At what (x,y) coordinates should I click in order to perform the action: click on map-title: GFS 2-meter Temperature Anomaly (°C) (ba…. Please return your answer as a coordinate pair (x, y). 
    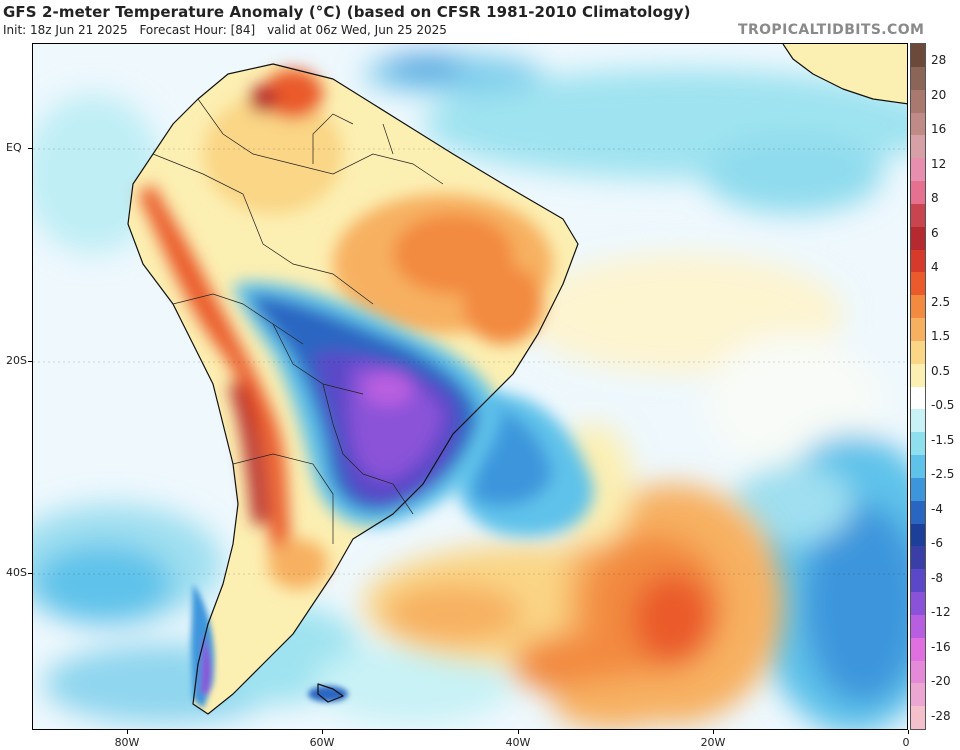
    Looking at the image, I should click on (347, 12).